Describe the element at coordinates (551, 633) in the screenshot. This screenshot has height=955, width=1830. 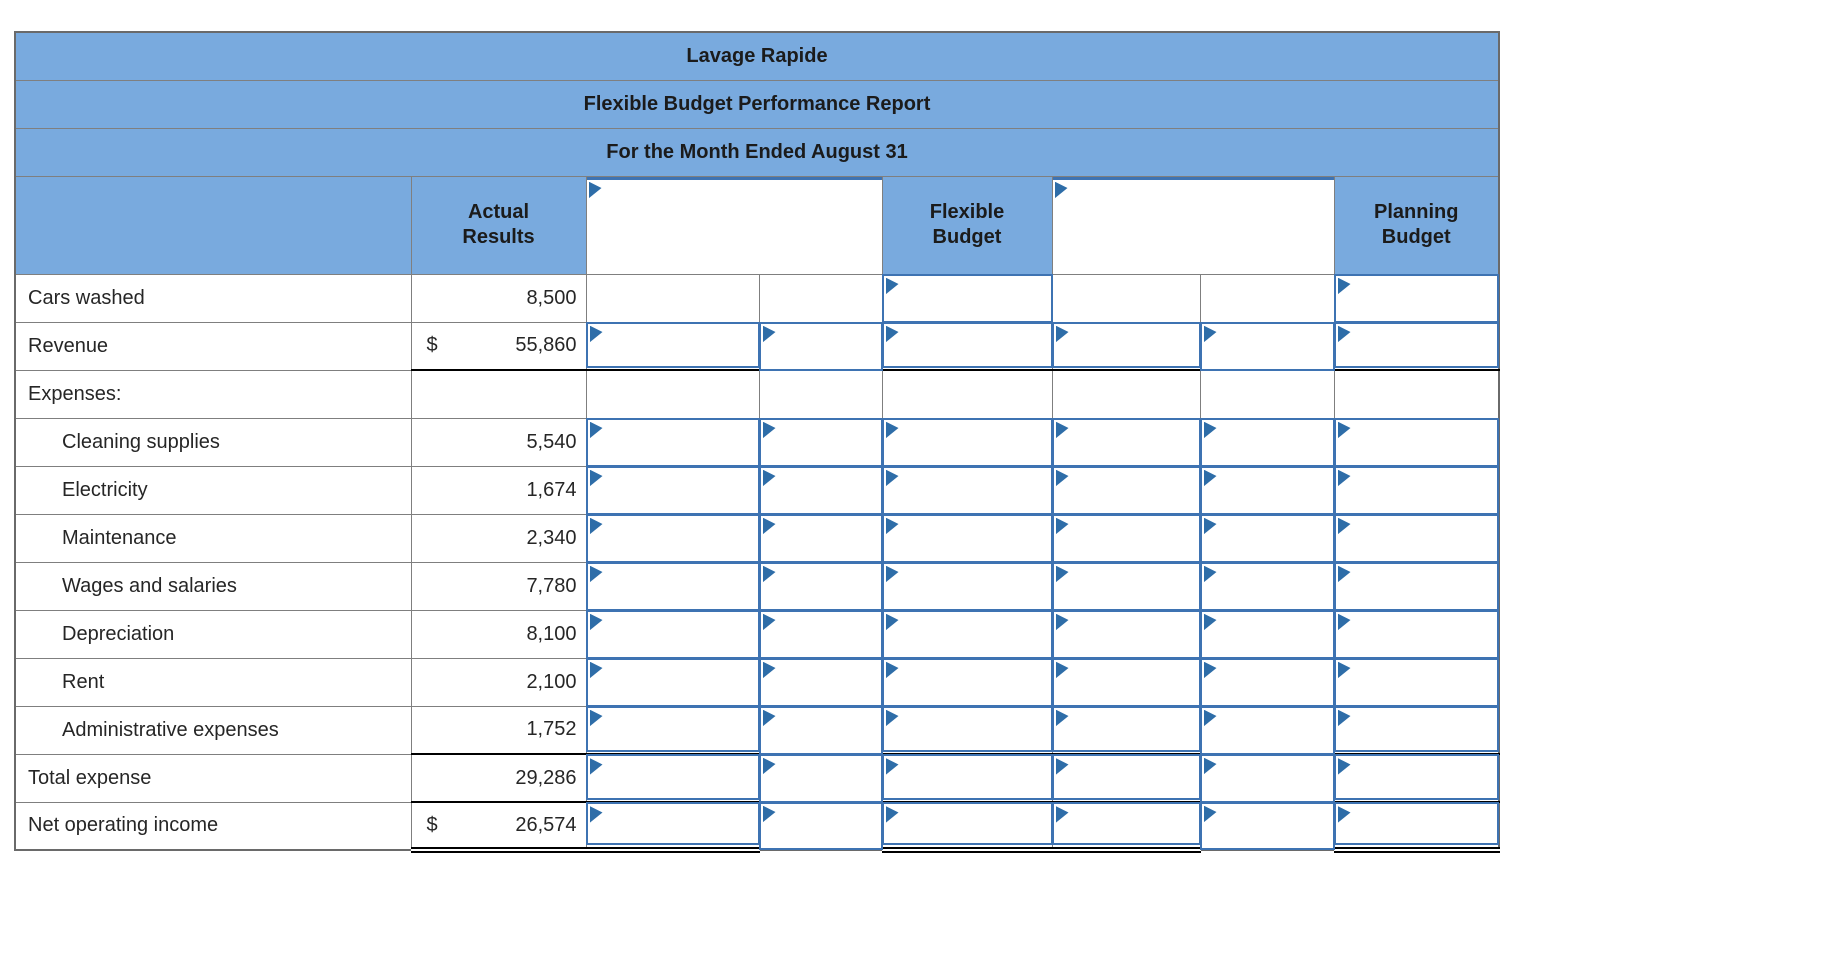
I see `amount-value: 8,100` at that location.